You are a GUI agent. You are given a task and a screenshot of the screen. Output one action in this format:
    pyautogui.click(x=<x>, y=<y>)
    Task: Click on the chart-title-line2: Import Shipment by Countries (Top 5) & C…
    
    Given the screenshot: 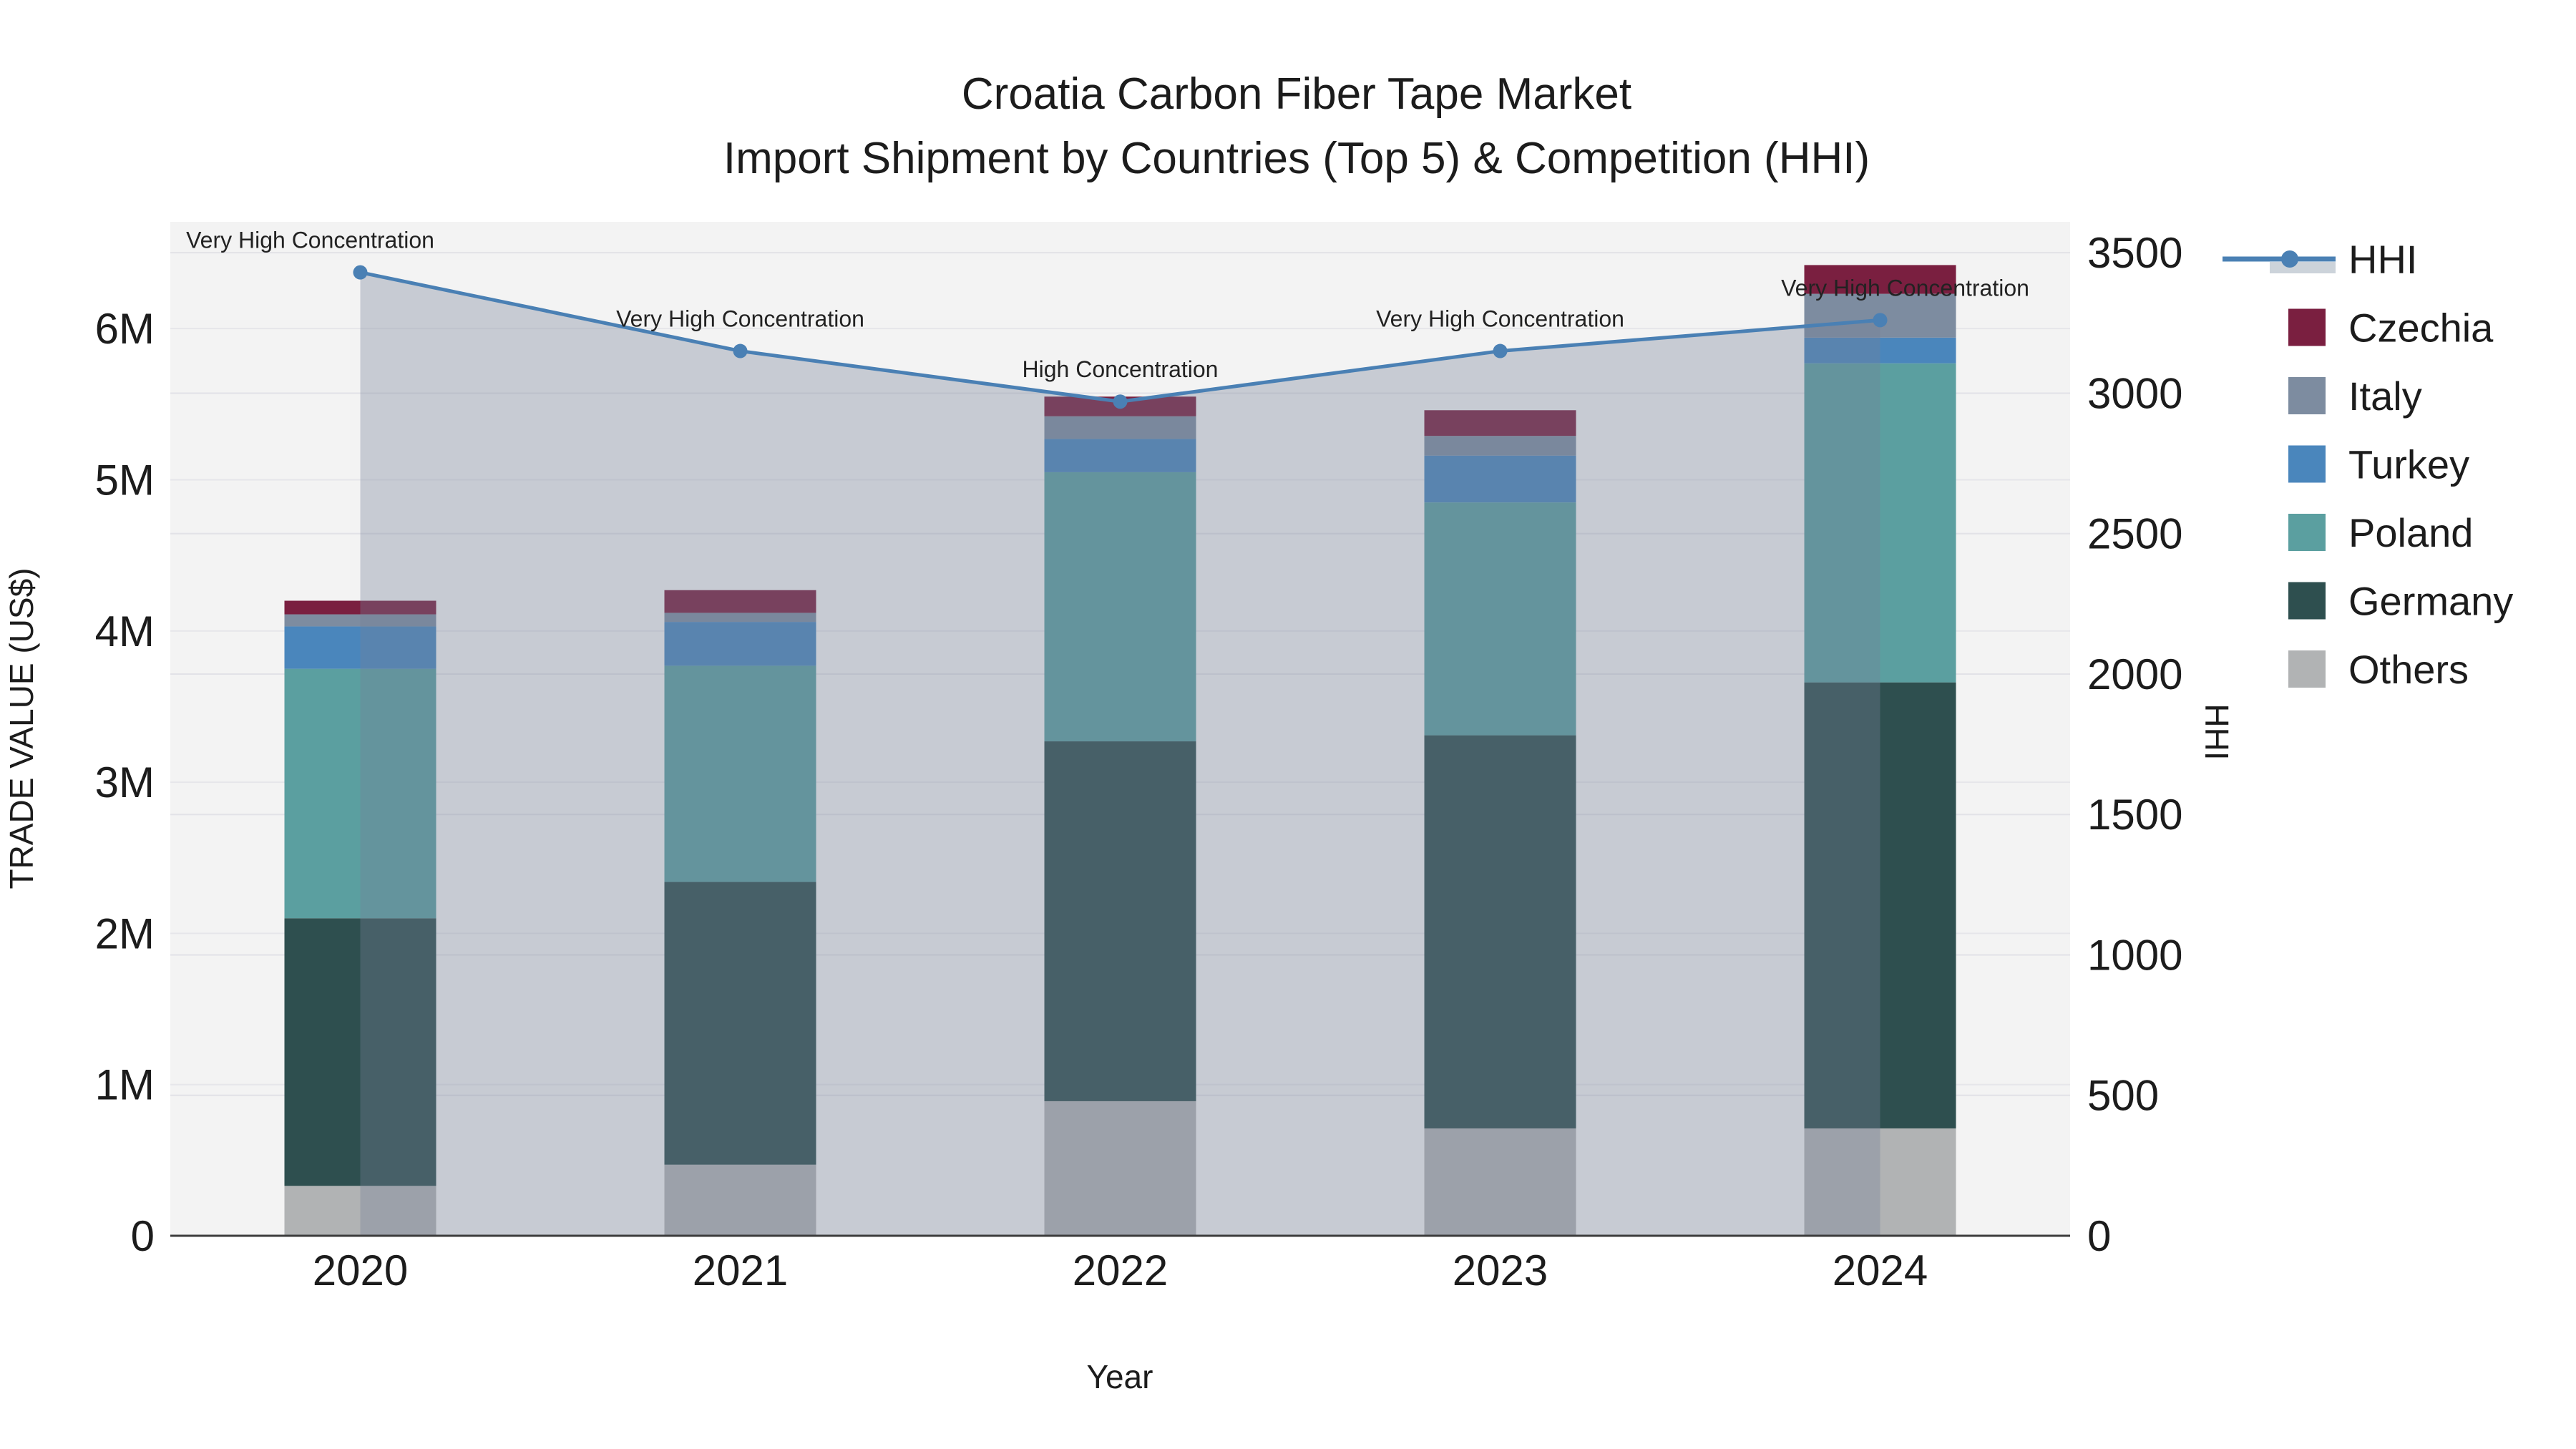 What is the action you would take?
    pyautogui.click(x=1296, y=158)
    